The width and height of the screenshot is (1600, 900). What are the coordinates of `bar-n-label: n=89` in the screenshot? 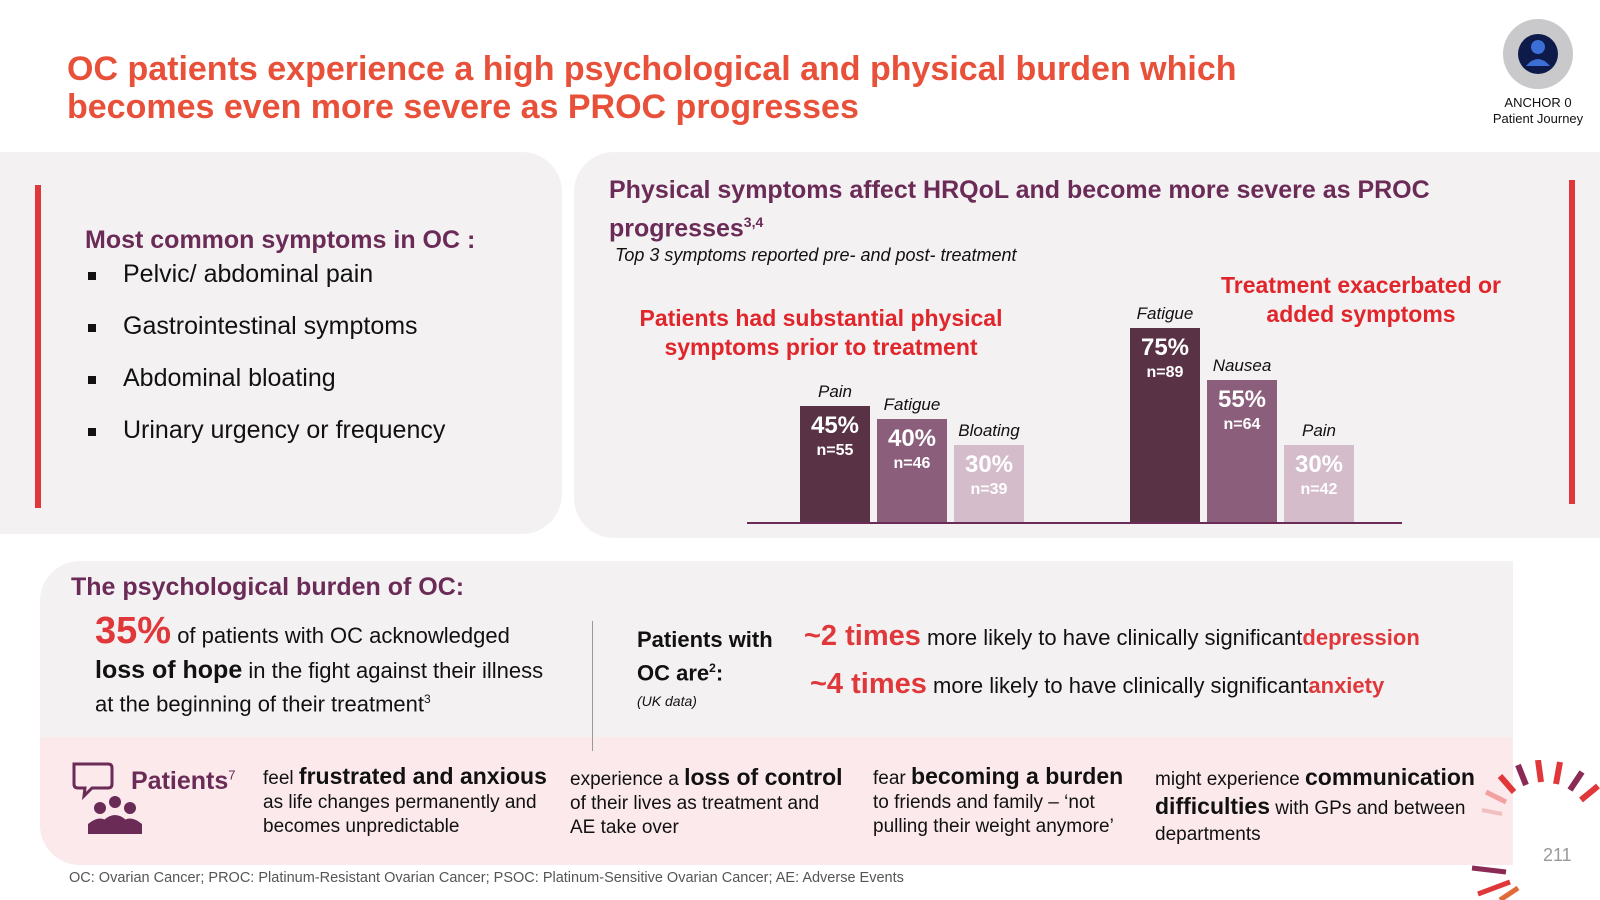 It's located at (1165, 372).